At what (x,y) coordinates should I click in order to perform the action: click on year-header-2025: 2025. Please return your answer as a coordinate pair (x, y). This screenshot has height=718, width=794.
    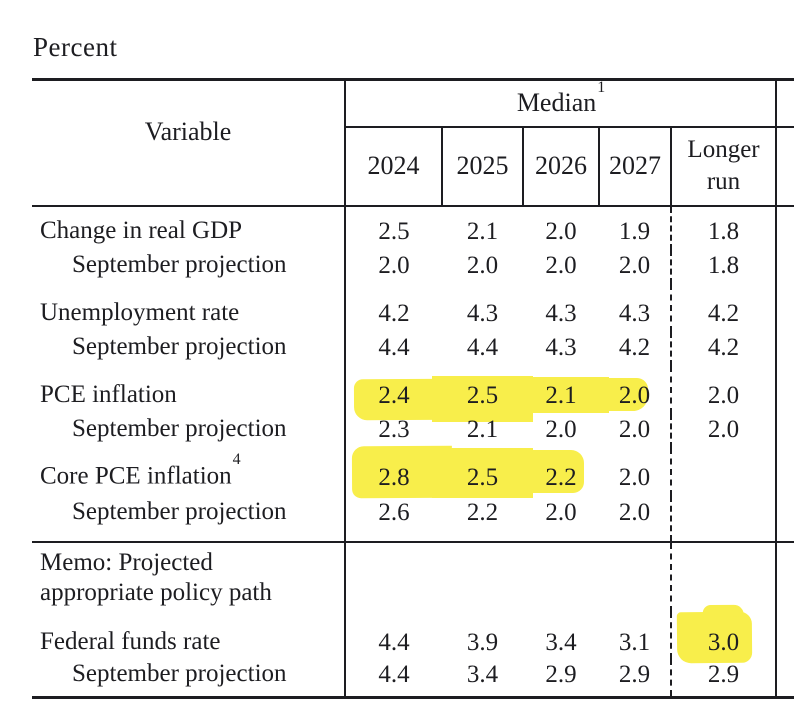
    Looking at the image, I should click on (483, 166).